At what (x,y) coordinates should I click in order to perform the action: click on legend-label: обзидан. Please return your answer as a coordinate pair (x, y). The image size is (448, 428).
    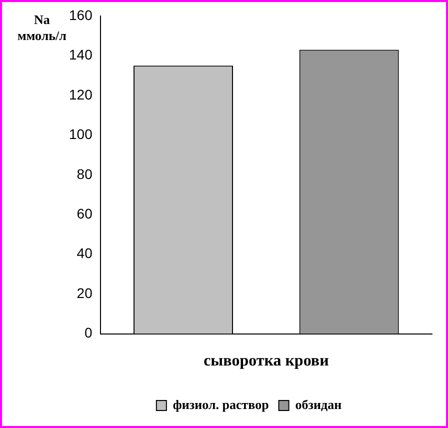
    Looking at the image, I should click on (318, 404).